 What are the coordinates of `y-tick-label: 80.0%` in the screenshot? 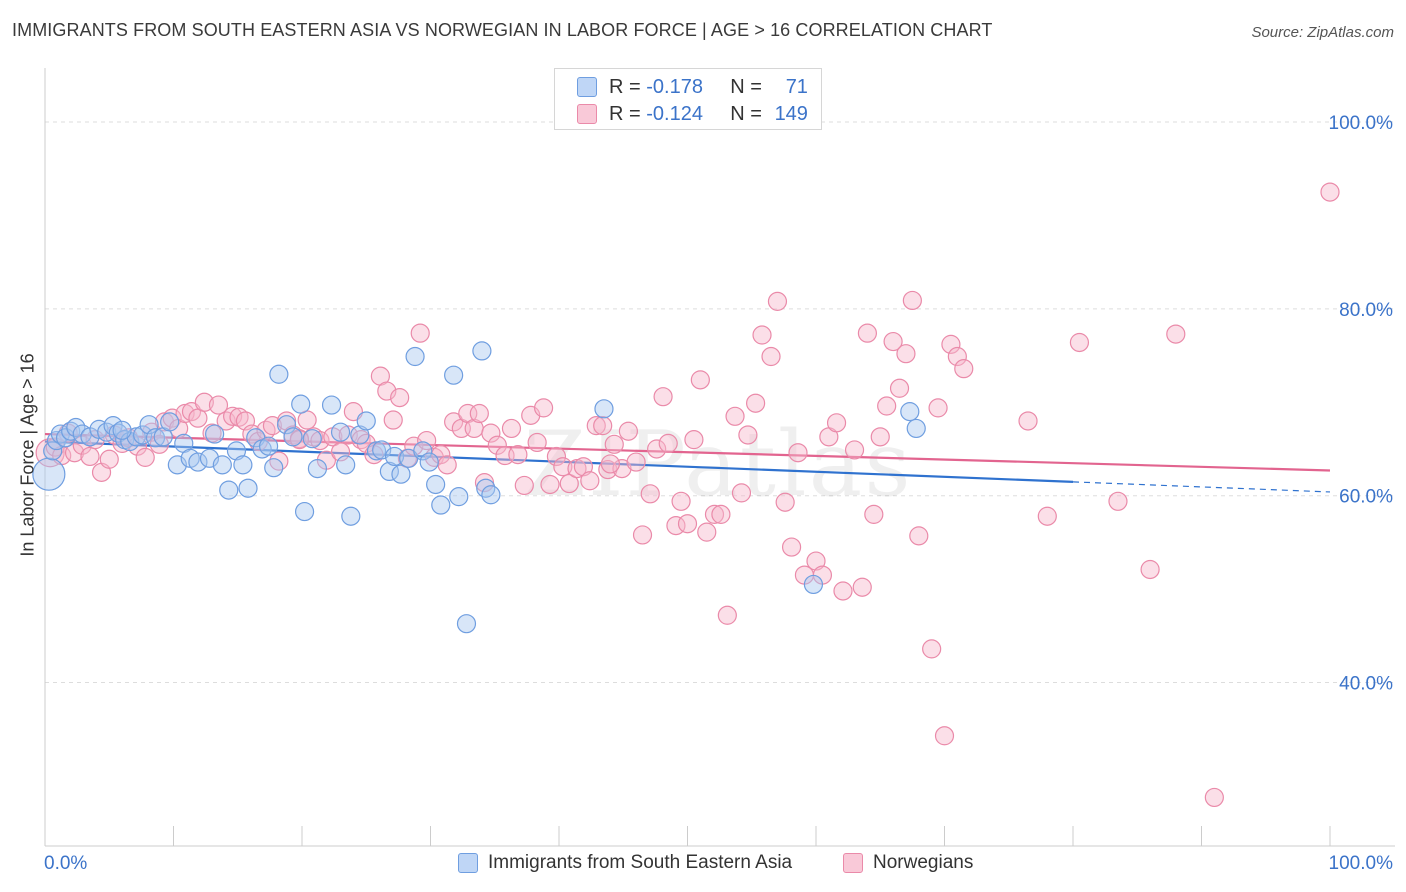 It's located at (1366, 310).